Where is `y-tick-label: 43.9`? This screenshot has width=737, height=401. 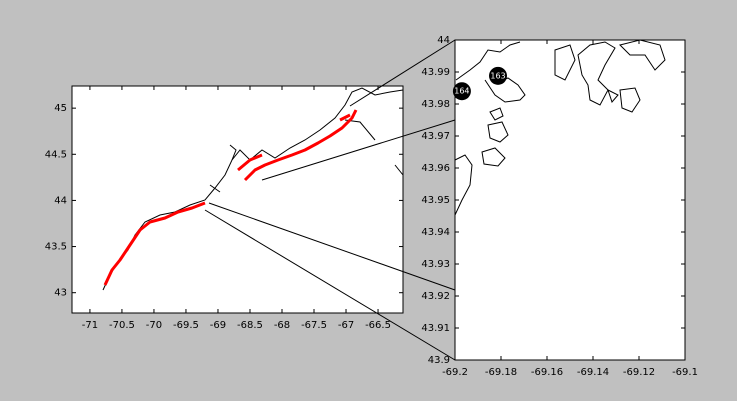
y-tick-label: 43.9 is located at coordinates (439, 360).